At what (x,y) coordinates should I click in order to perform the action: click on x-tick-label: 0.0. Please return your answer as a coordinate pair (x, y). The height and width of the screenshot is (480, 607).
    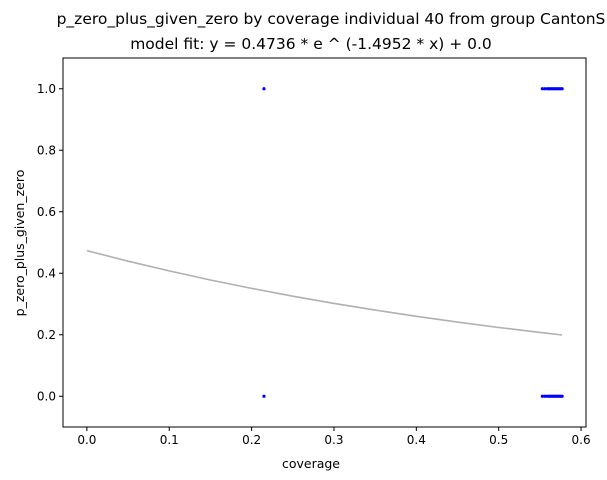
    Looking at the image, I should click on (86, 440).